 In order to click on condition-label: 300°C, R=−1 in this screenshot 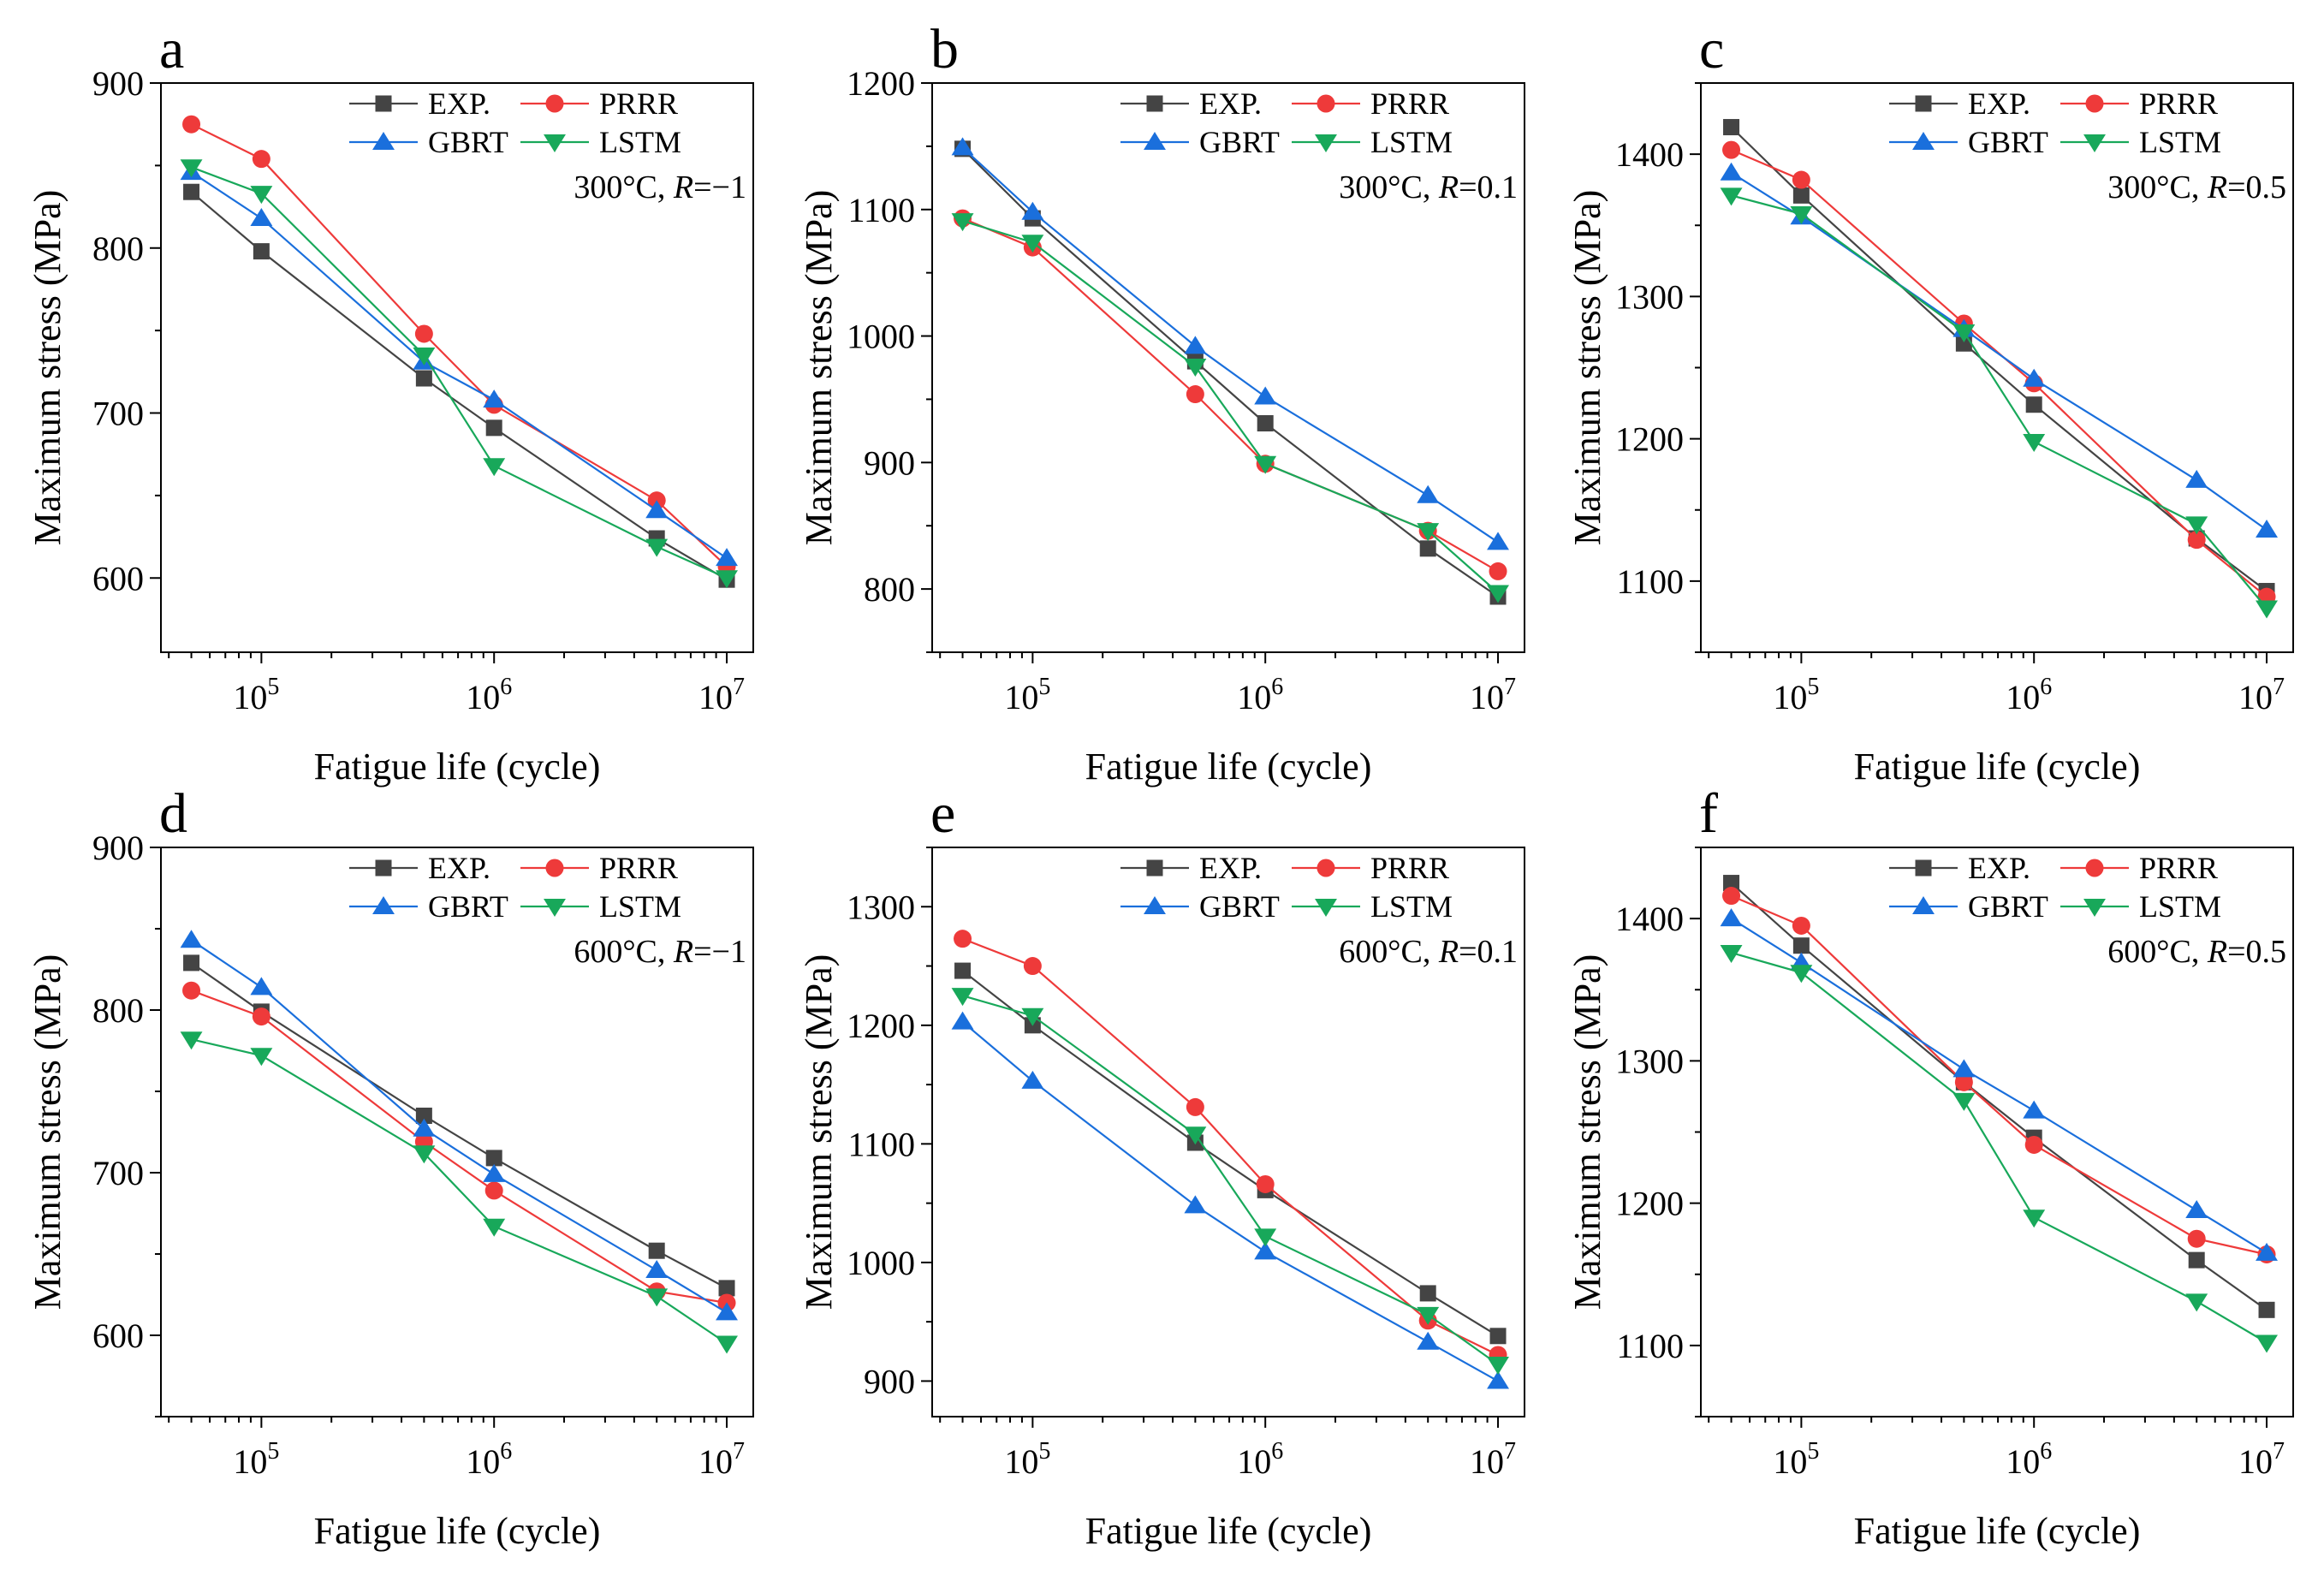, I will do `click(660, 187)`.